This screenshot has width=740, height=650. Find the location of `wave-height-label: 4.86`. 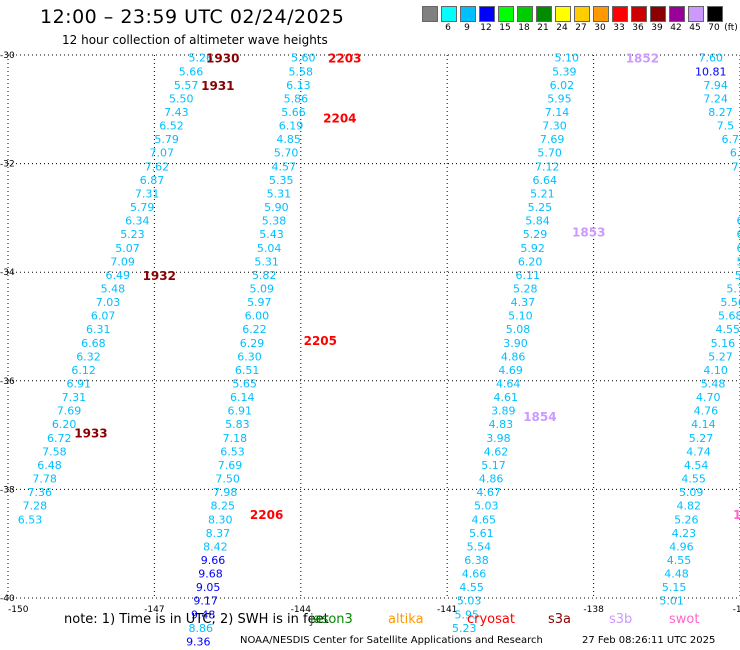

wave-height-label: 4.86 is located at coordinates (513, 356).